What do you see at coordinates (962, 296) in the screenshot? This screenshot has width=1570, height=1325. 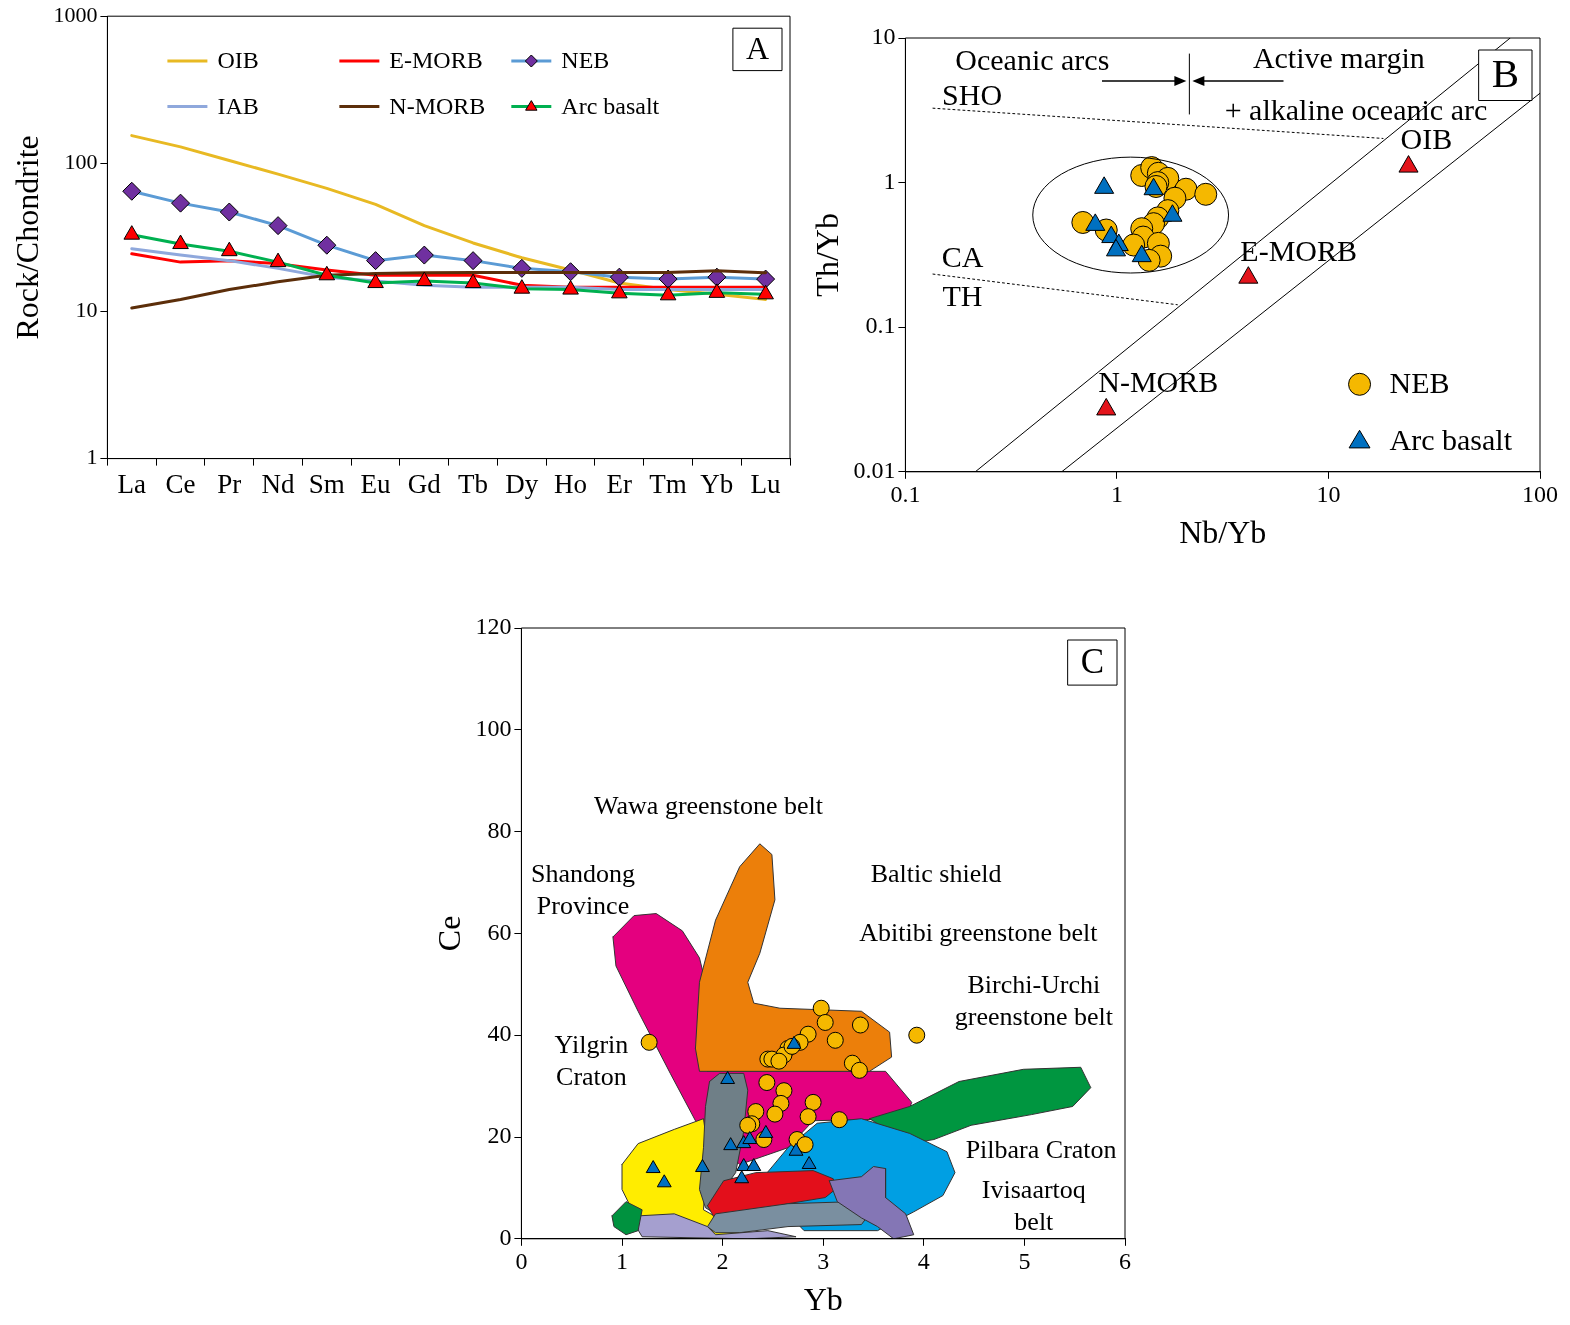 I see `annotation: TH` at bounding box center [962, 296].